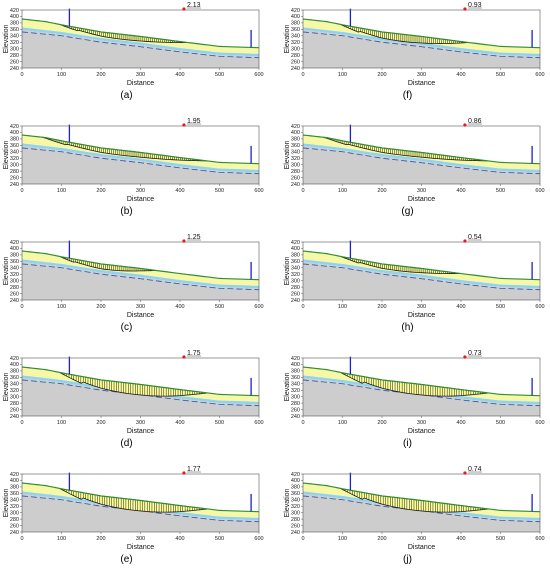 The width and height of the screenshot is (550, 581). I want to click on panel-label: (h), so click(407, 327).